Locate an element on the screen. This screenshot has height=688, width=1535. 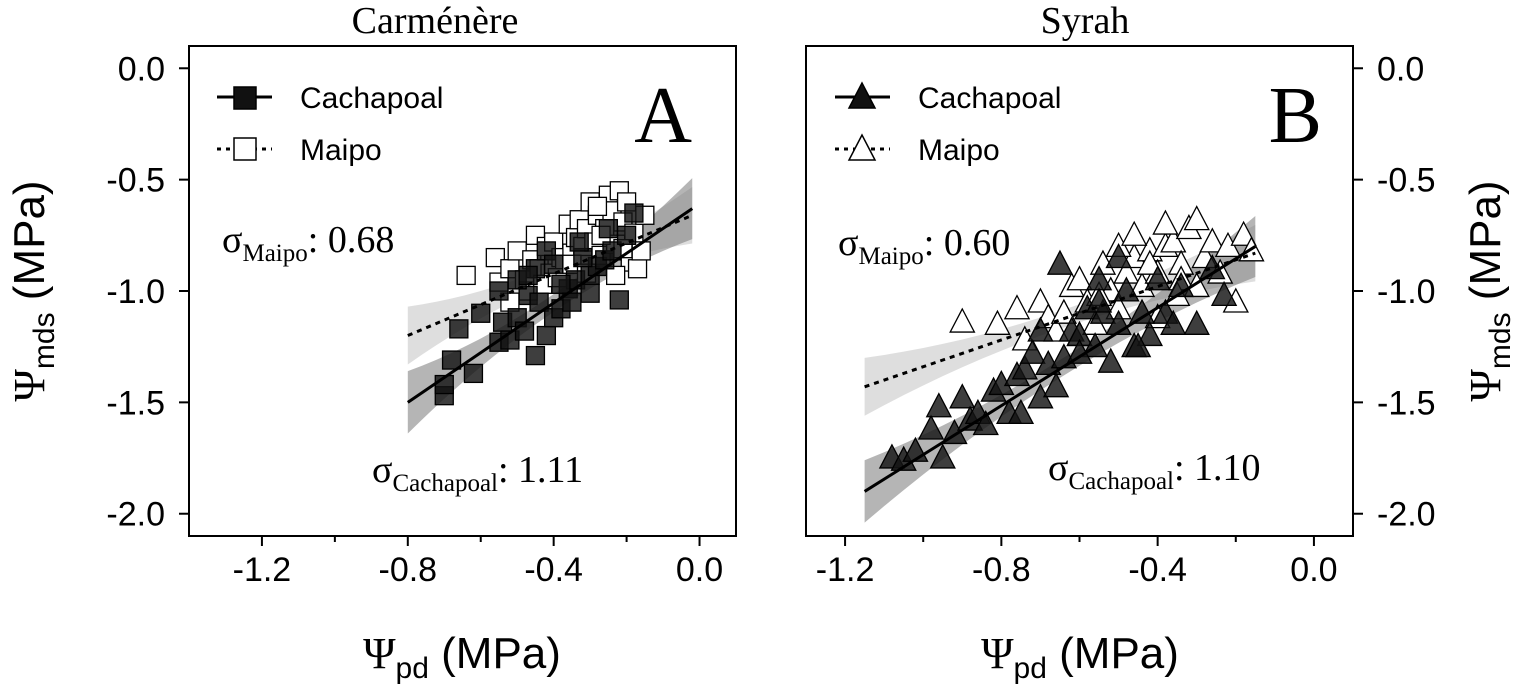
panel-a-legend: Cachapoal Maipo is located at coordinates (330, 124).